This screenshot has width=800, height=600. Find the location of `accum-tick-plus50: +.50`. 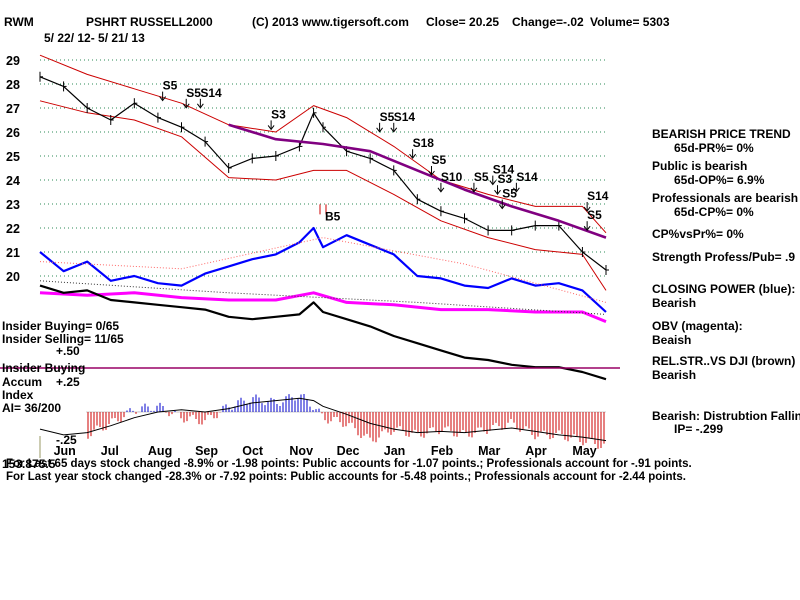

accum-tick-plus50: +.50 is located at coordinates (68, 351).